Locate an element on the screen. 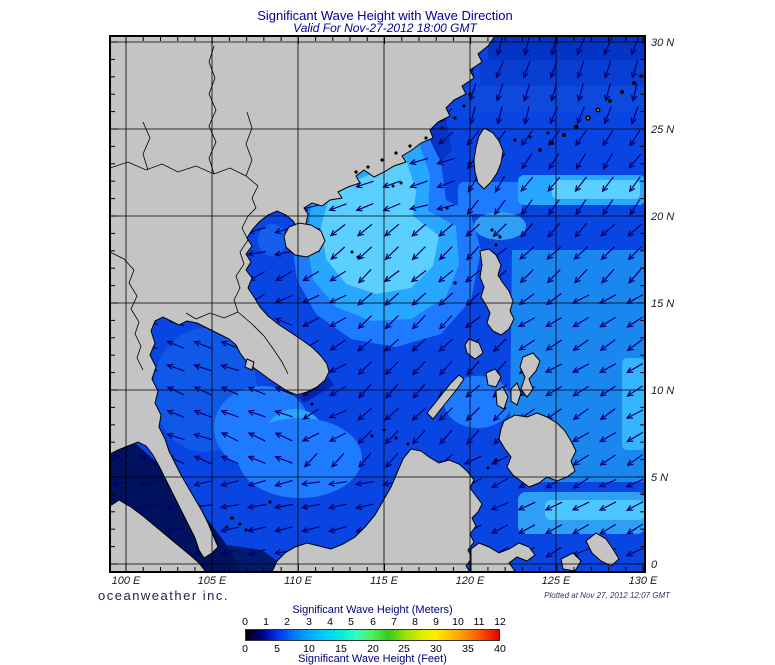 The image size is (775, 665). legend-meters-title: Significant Wave Height (Meters) is located at coordinates (372, 610).